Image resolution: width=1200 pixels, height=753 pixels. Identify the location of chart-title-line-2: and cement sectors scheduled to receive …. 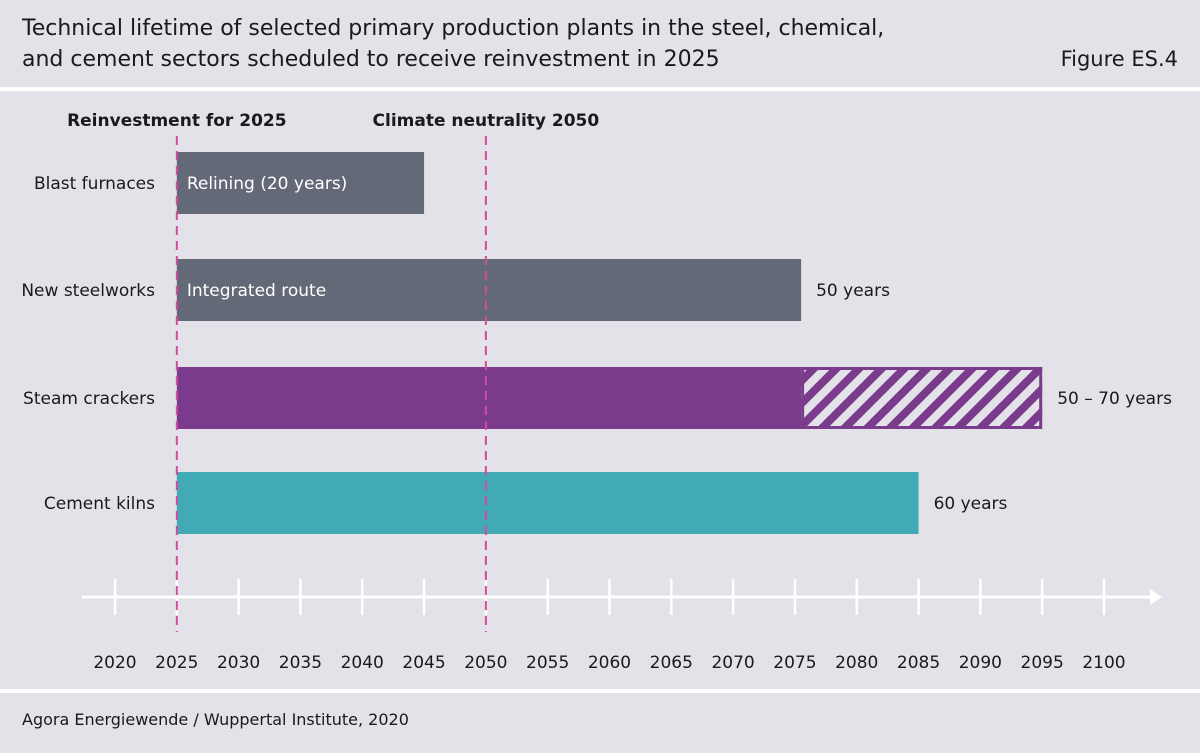
(371, 59).